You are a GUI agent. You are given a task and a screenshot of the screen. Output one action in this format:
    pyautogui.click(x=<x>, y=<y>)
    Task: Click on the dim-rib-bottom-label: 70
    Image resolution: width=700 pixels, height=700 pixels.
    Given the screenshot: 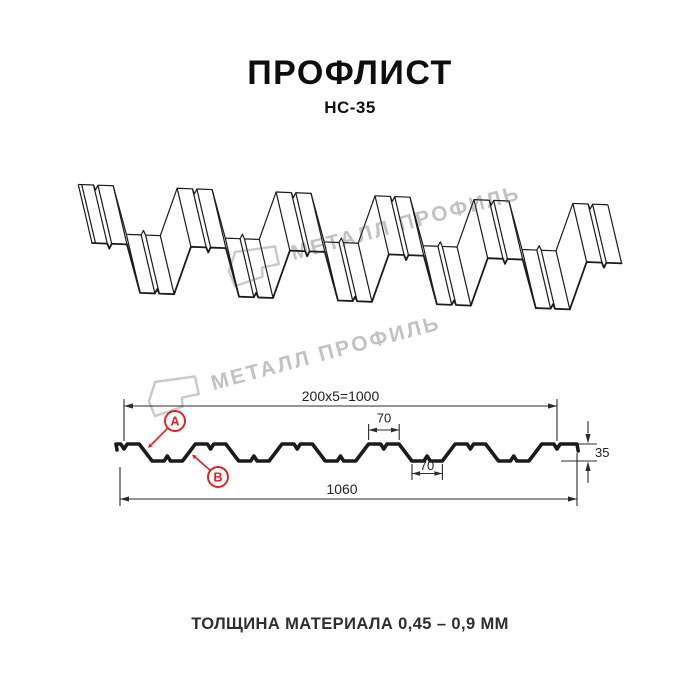 What is the action you would take?
    pyautogui.click(x=427, y=465)
    